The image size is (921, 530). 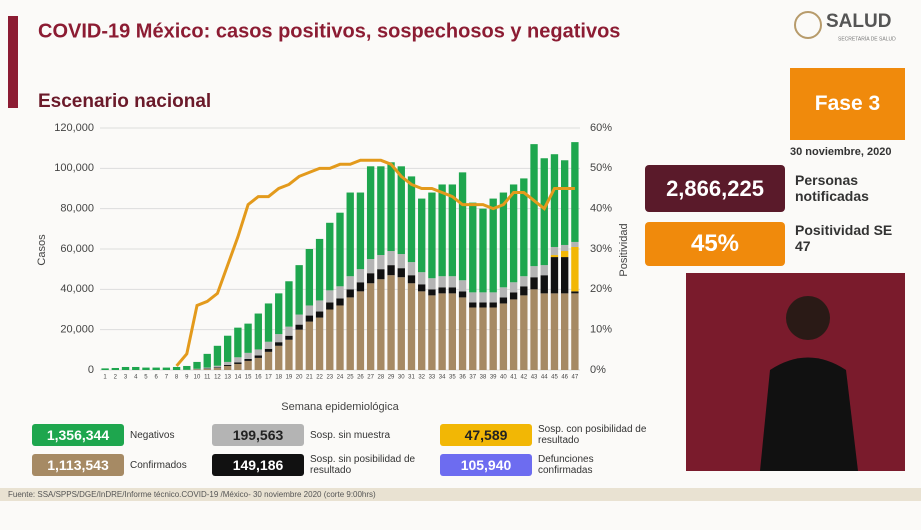 What do you see at coordinates (809, 414) in the screenshot?
I see `interpreter-body` at bounding box center [809, 414].